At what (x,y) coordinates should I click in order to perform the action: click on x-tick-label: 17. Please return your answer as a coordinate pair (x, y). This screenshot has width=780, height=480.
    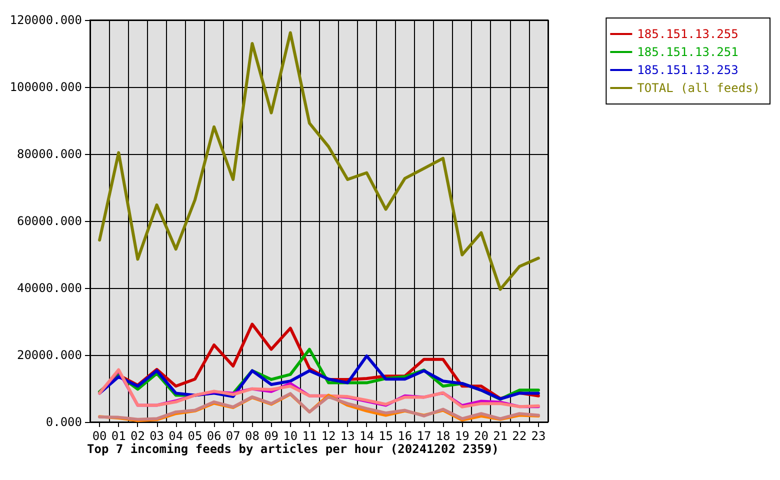
    Looking at the image, I should click on (424, 436).